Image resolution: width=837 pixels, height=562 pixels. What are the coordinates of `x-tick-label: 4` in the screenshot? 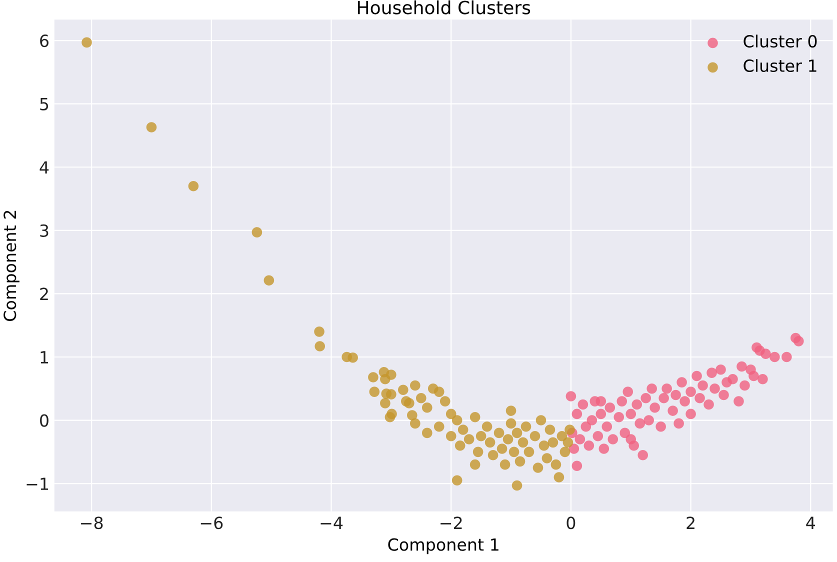 It's located at (811, 522).